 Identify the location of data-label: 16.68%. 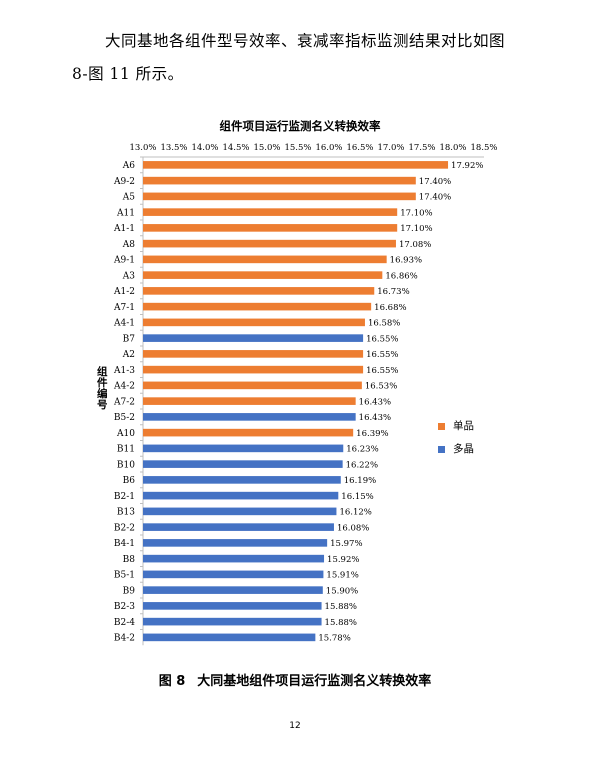
(390, 308).